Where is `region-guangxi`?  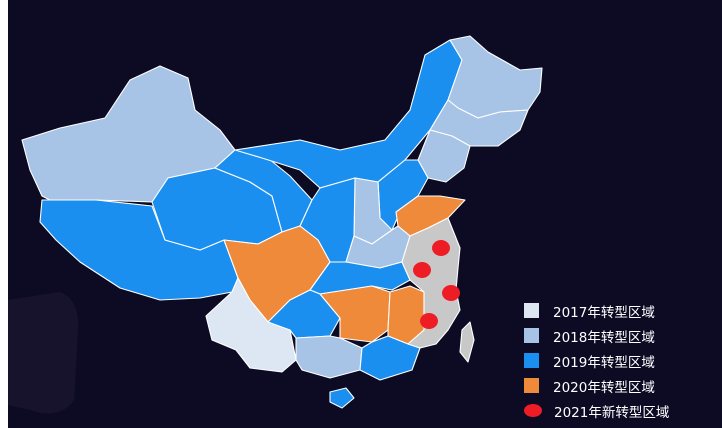 region-guangxi is located at coordinates (329, 357).